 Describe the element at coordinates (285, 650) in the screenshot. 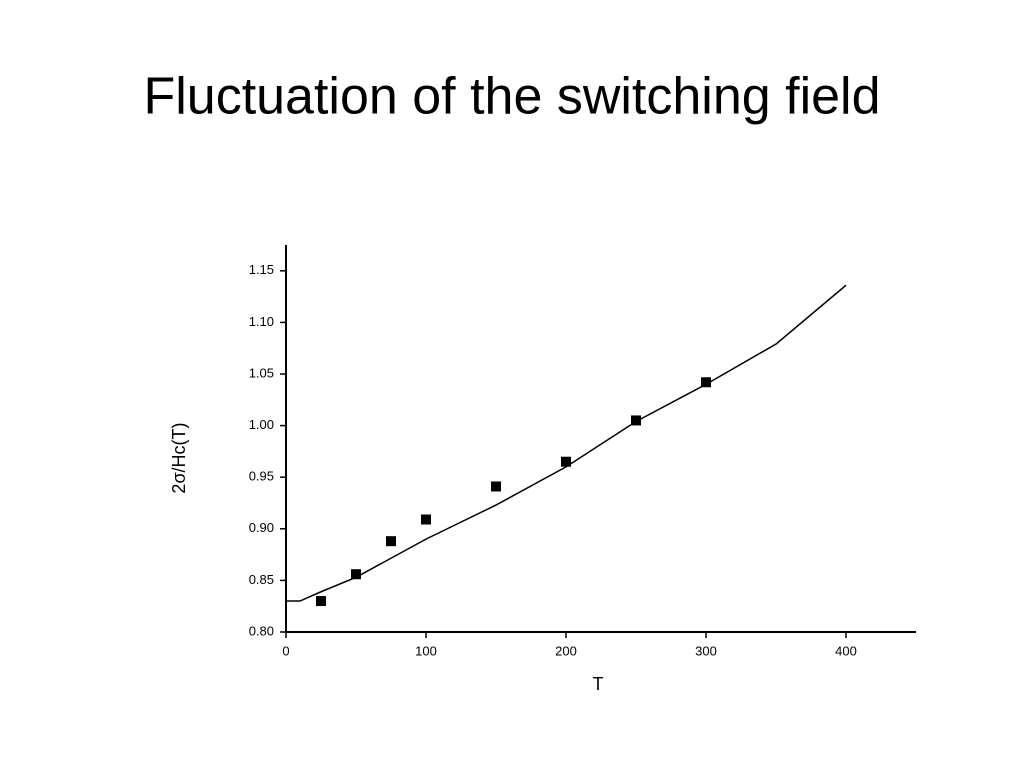

I see `x-tick-label: 0` at that location.